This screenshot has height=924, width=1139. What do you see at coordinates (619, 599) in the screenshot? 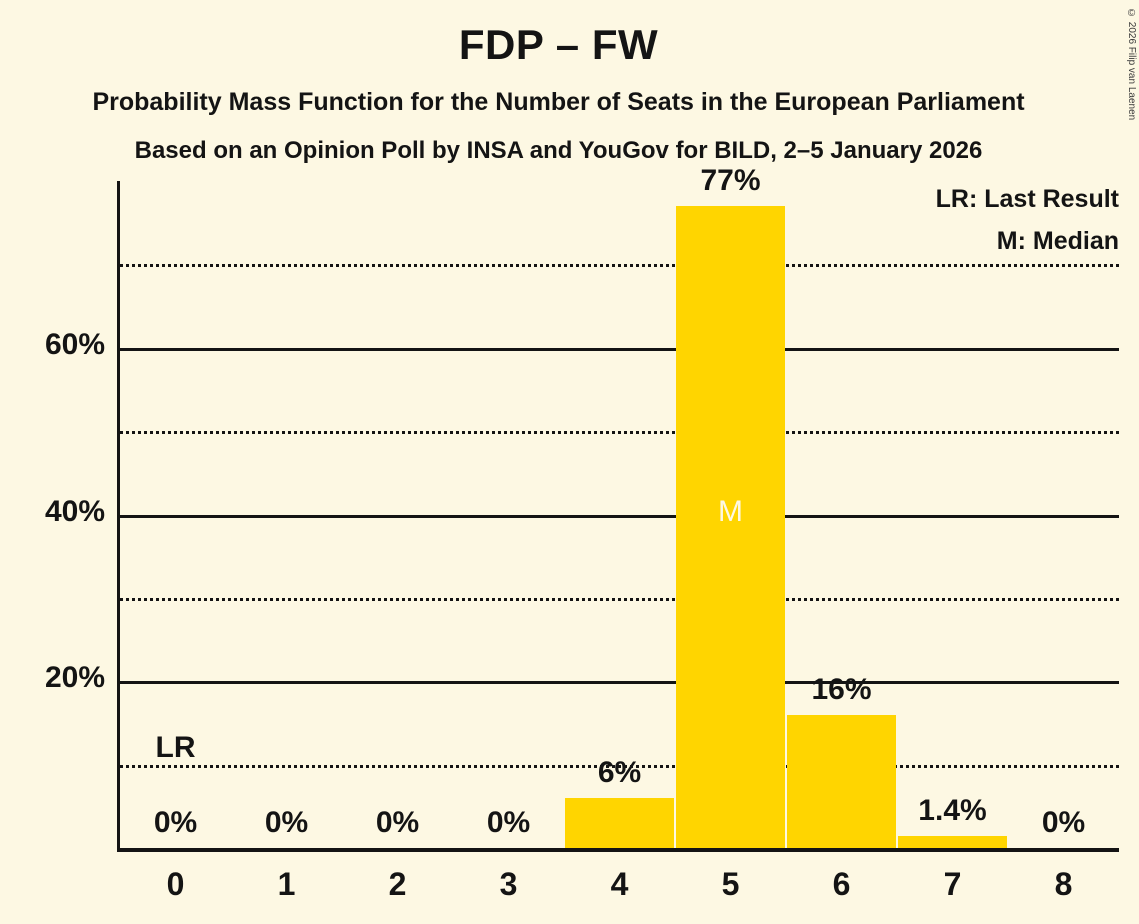
I see `gridline-30pct` at bounding box center [619, 599].